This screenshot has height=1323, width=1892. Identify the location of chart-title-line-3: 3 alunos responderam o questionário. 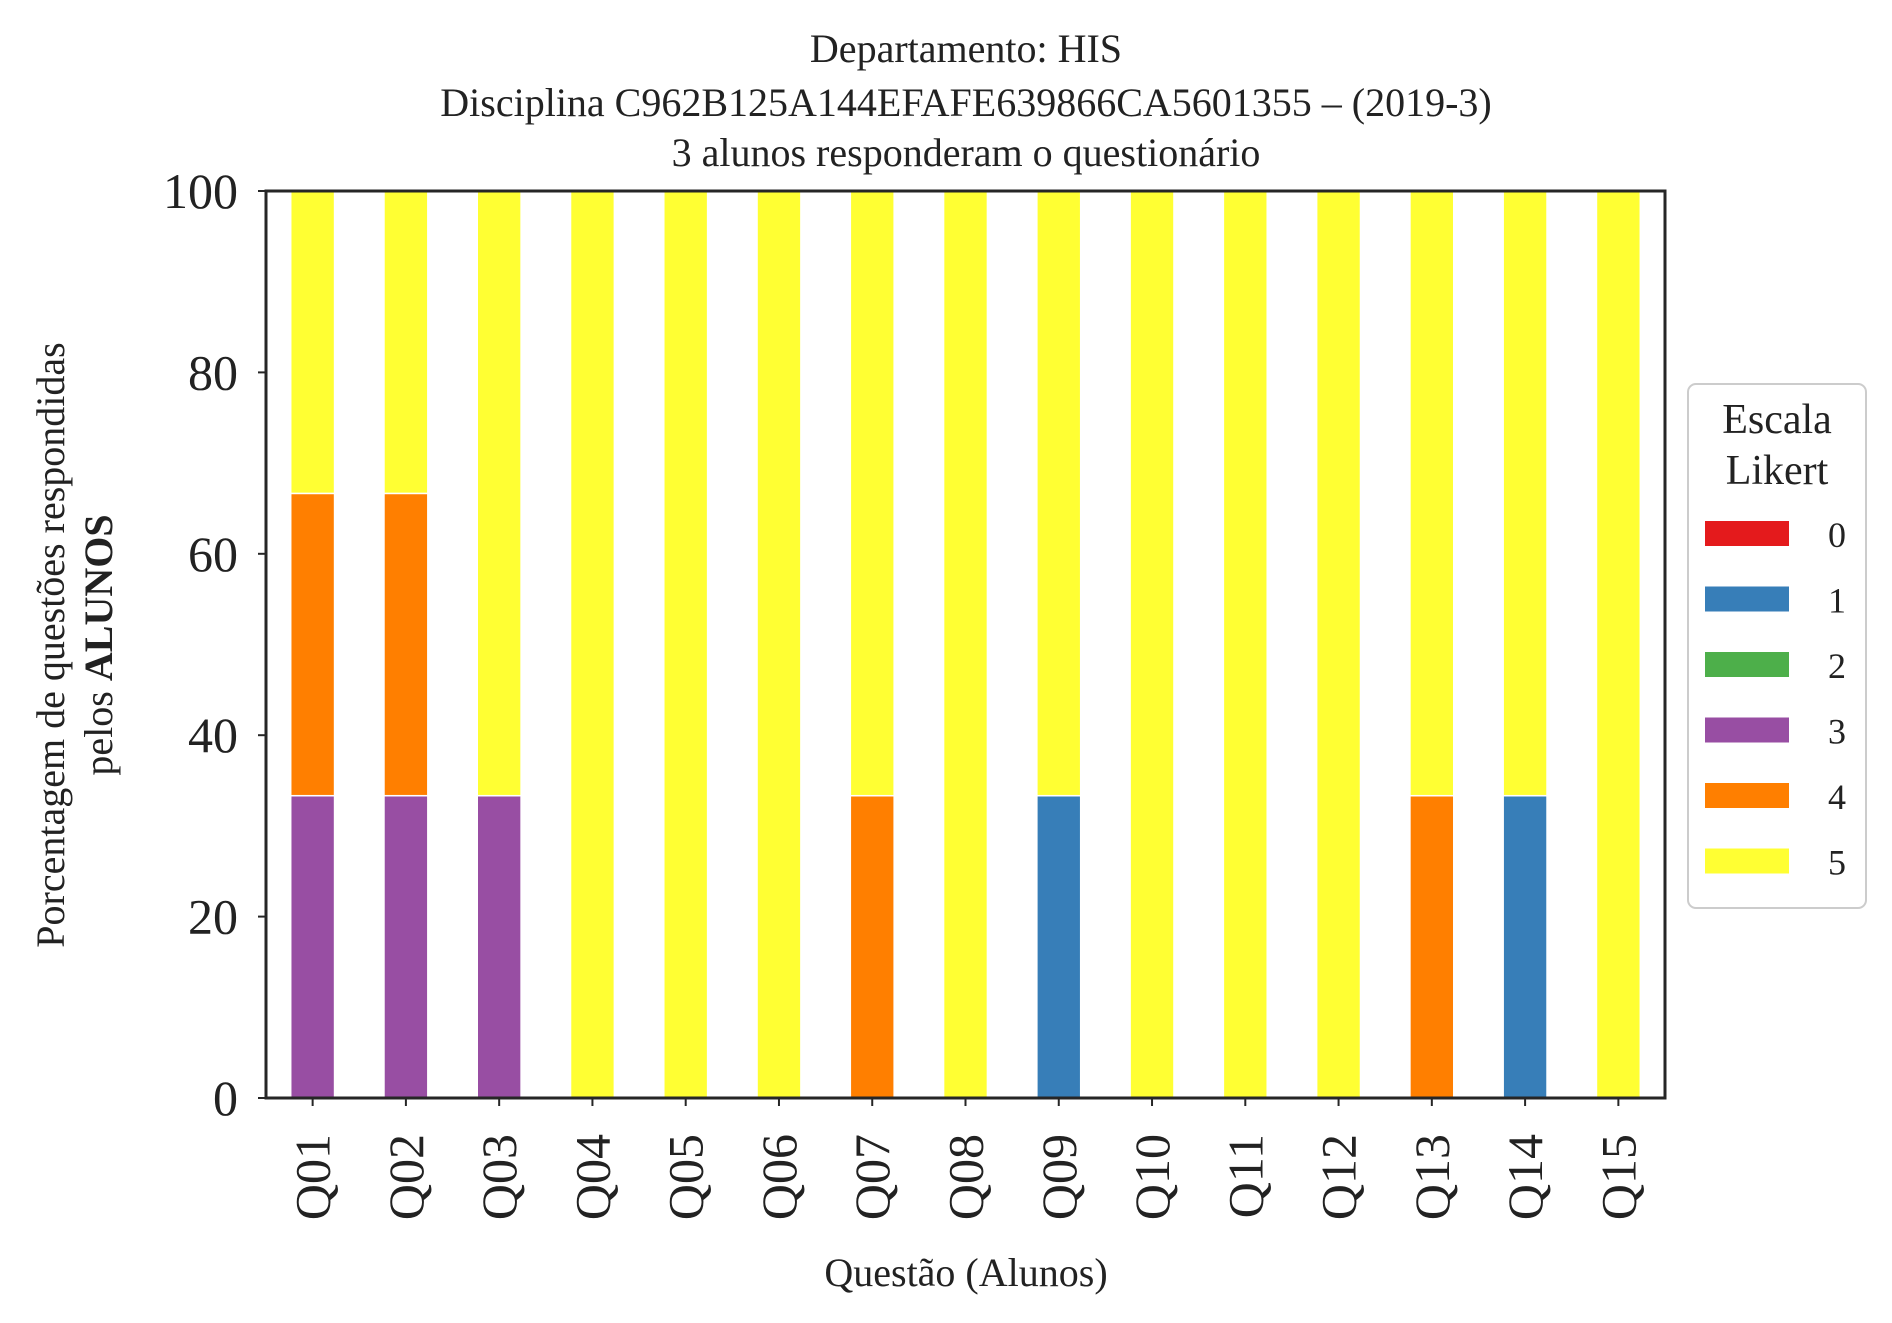
(966, 152).